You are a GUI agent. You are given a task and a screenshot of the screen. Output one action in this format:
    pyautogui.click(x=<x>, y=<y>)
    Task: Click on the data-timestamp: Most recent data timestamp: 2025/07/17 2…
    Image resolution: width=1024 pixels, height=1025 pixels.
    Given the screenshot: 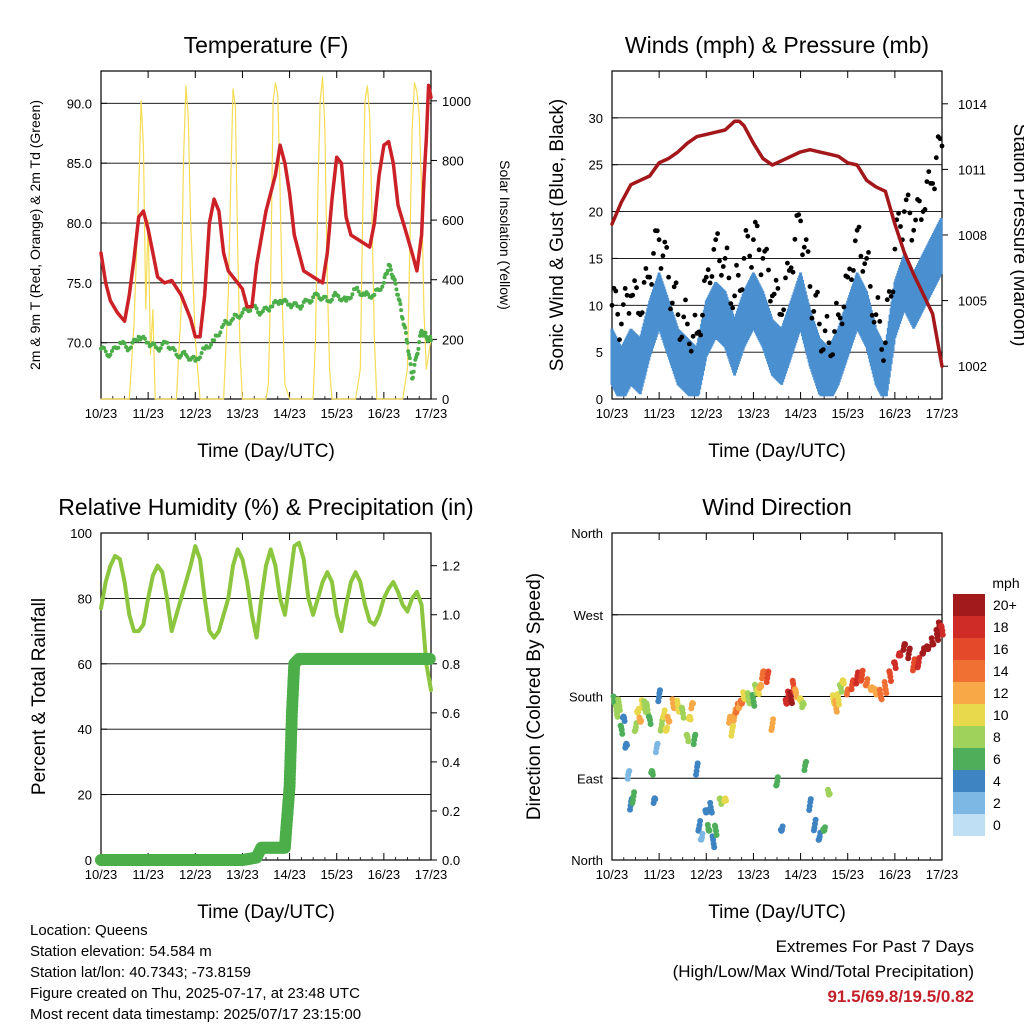 What is the action you would take?
    pyautogui.click(x=196, y=1014)
    